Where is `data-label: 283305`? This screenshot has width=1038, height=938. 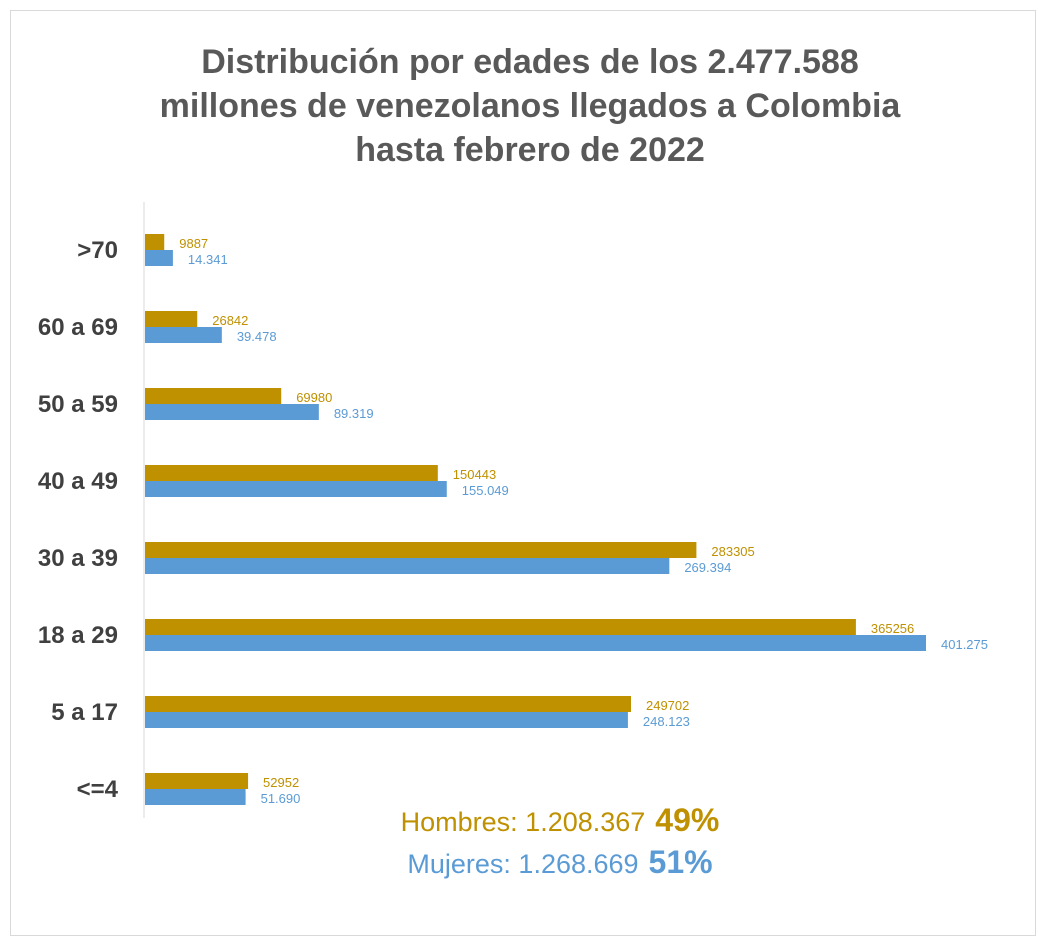
data-label: 283305 is located at coordinates (732, 551).